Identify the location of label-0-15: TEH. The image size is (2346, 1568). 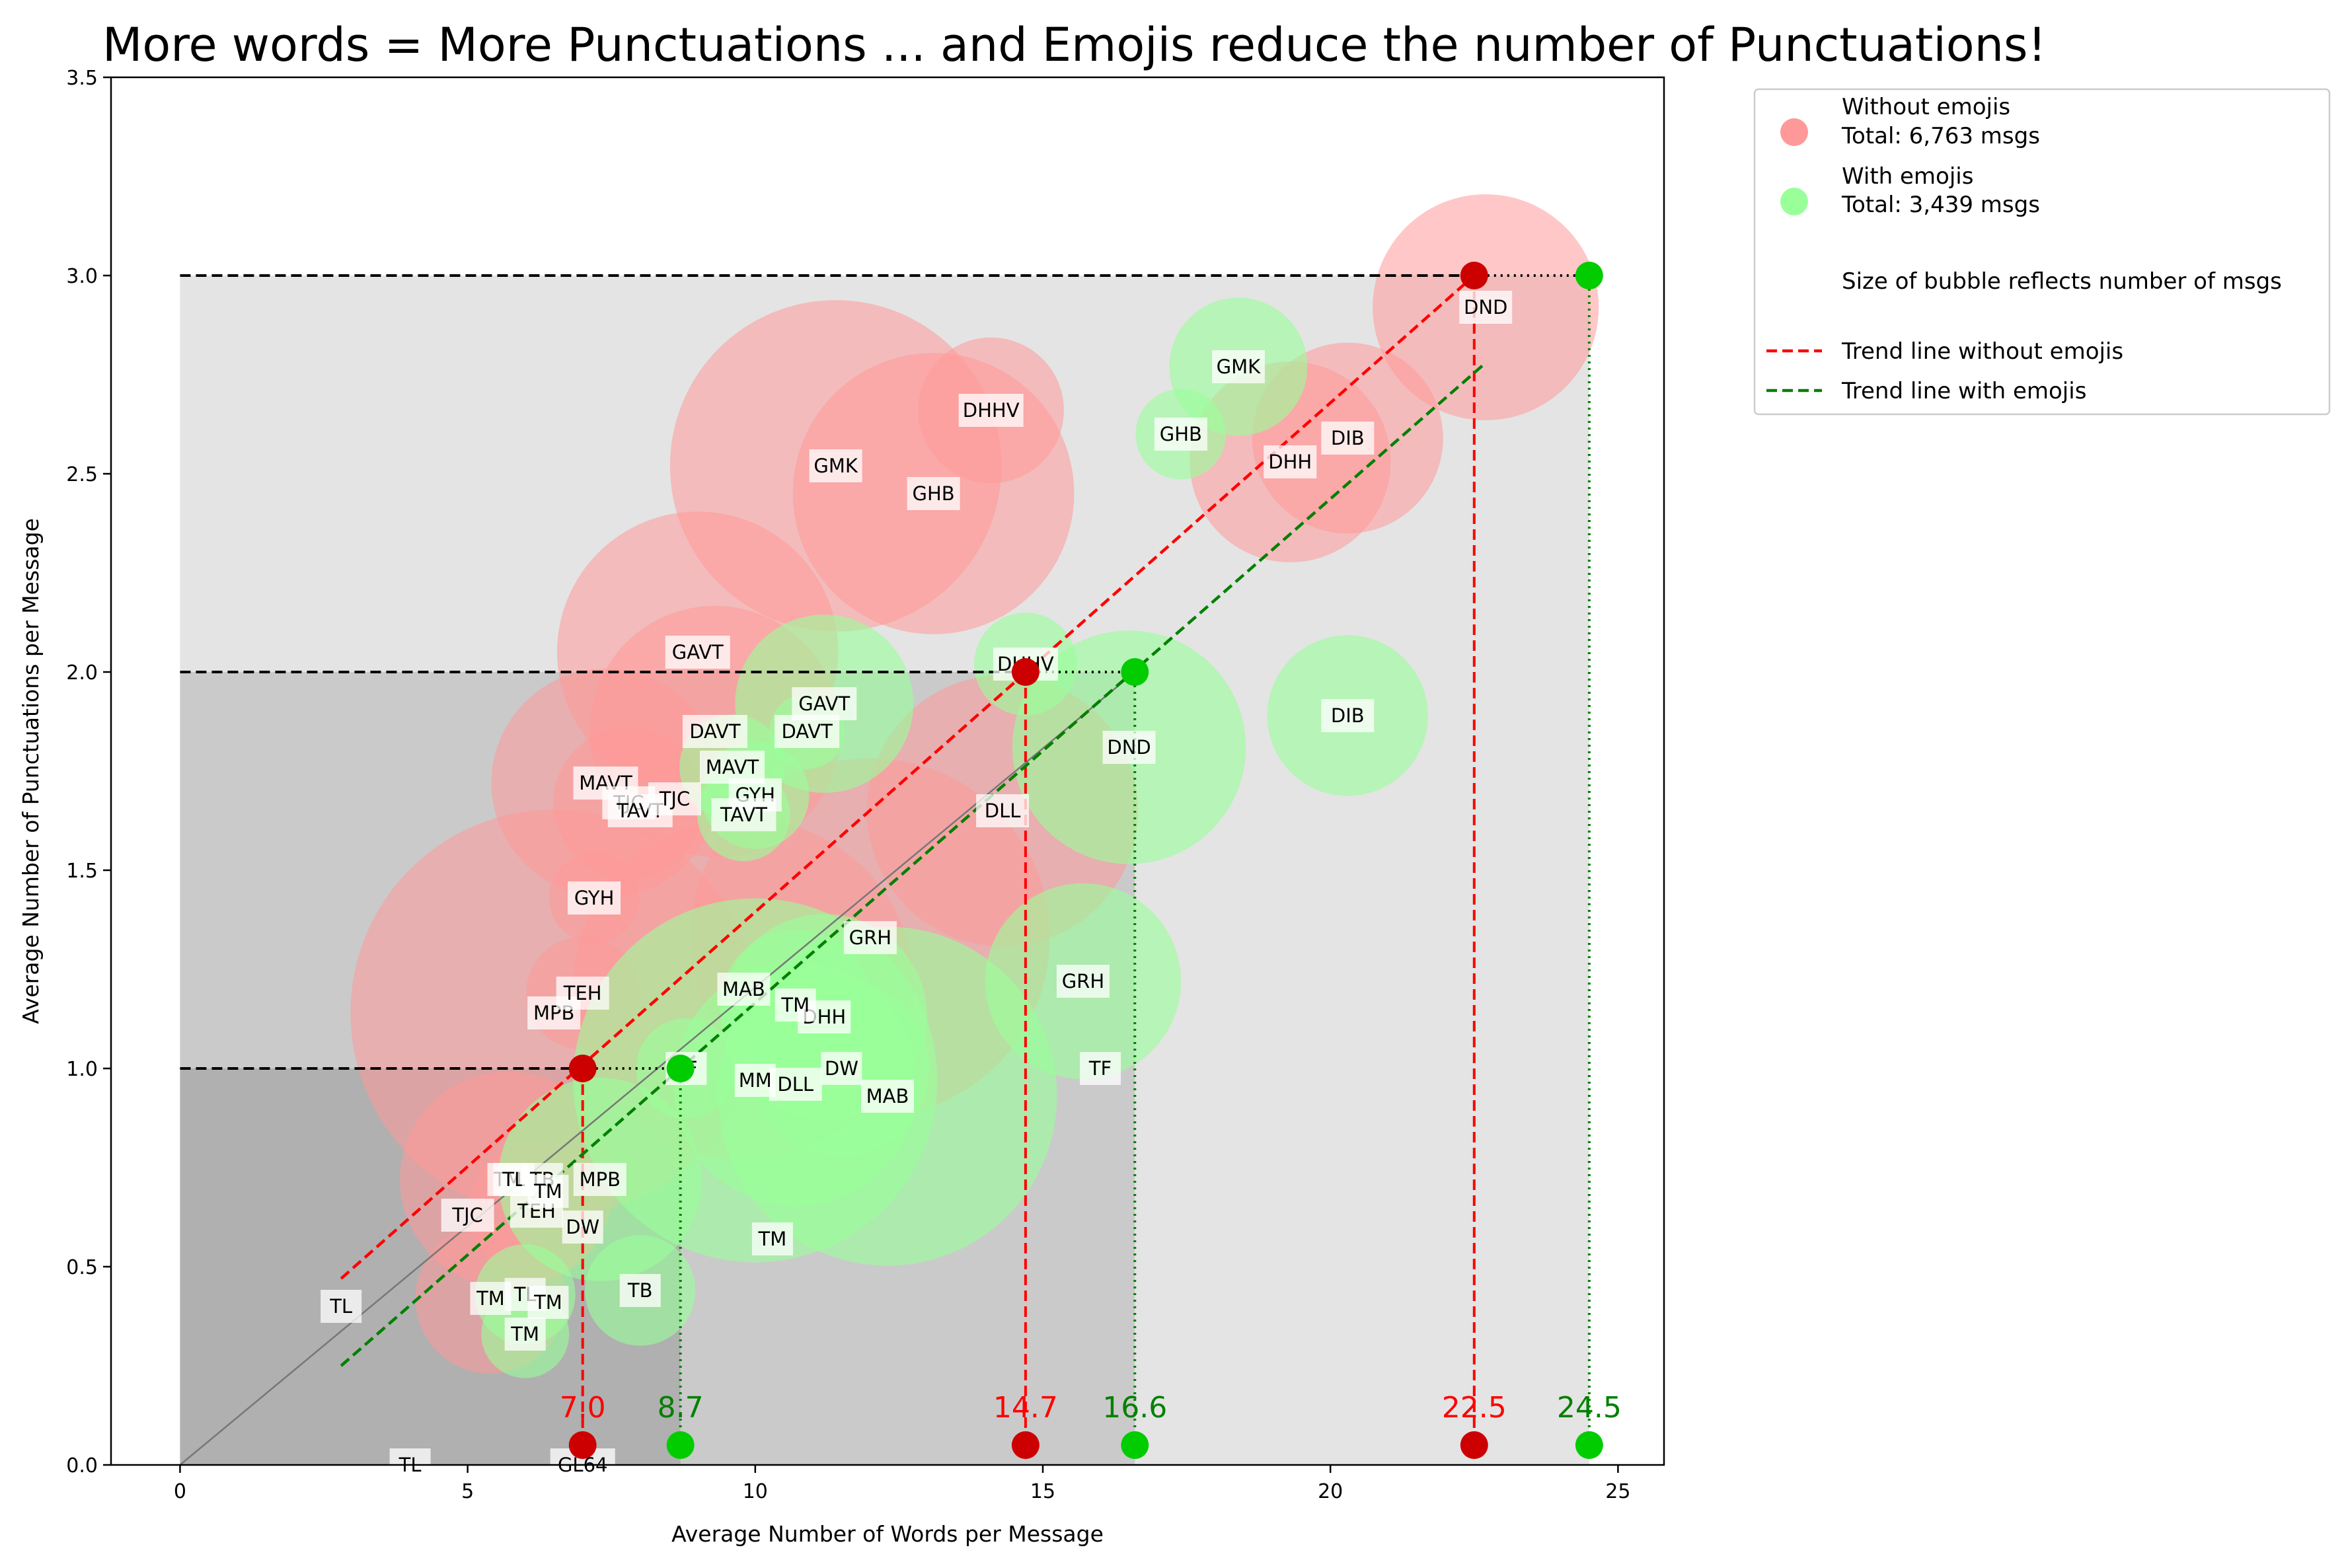
(583, 993).